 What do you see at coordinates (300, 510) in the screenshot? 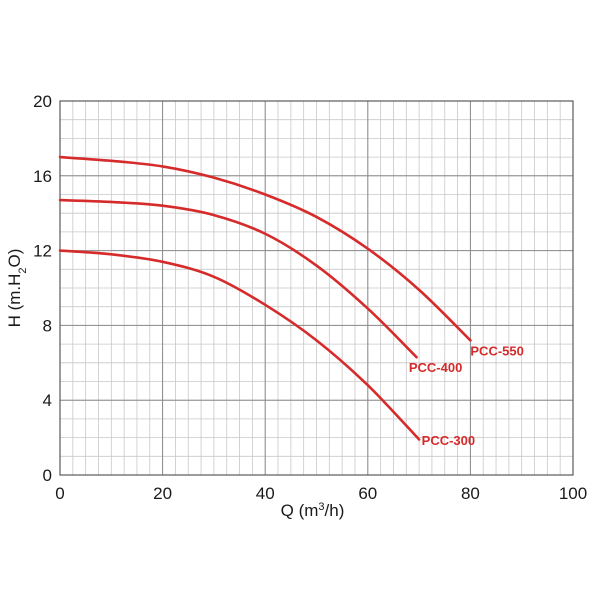
I see `x-axis-label-pre: Q (m` at bounding box center [300, 510].